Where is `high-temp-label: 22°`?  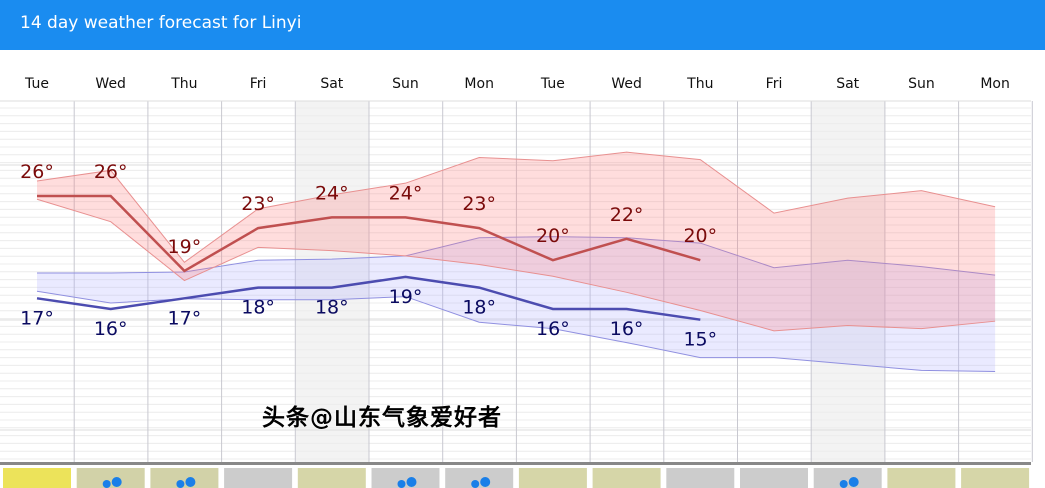 high-temp-label: 22° is located at coordinates (627, 215).